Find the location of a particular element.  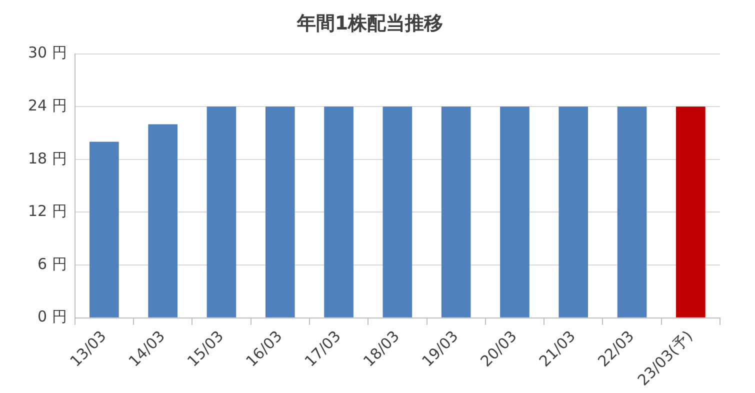

y-tick-label: 24 円 is located at coordinates (47, 105).